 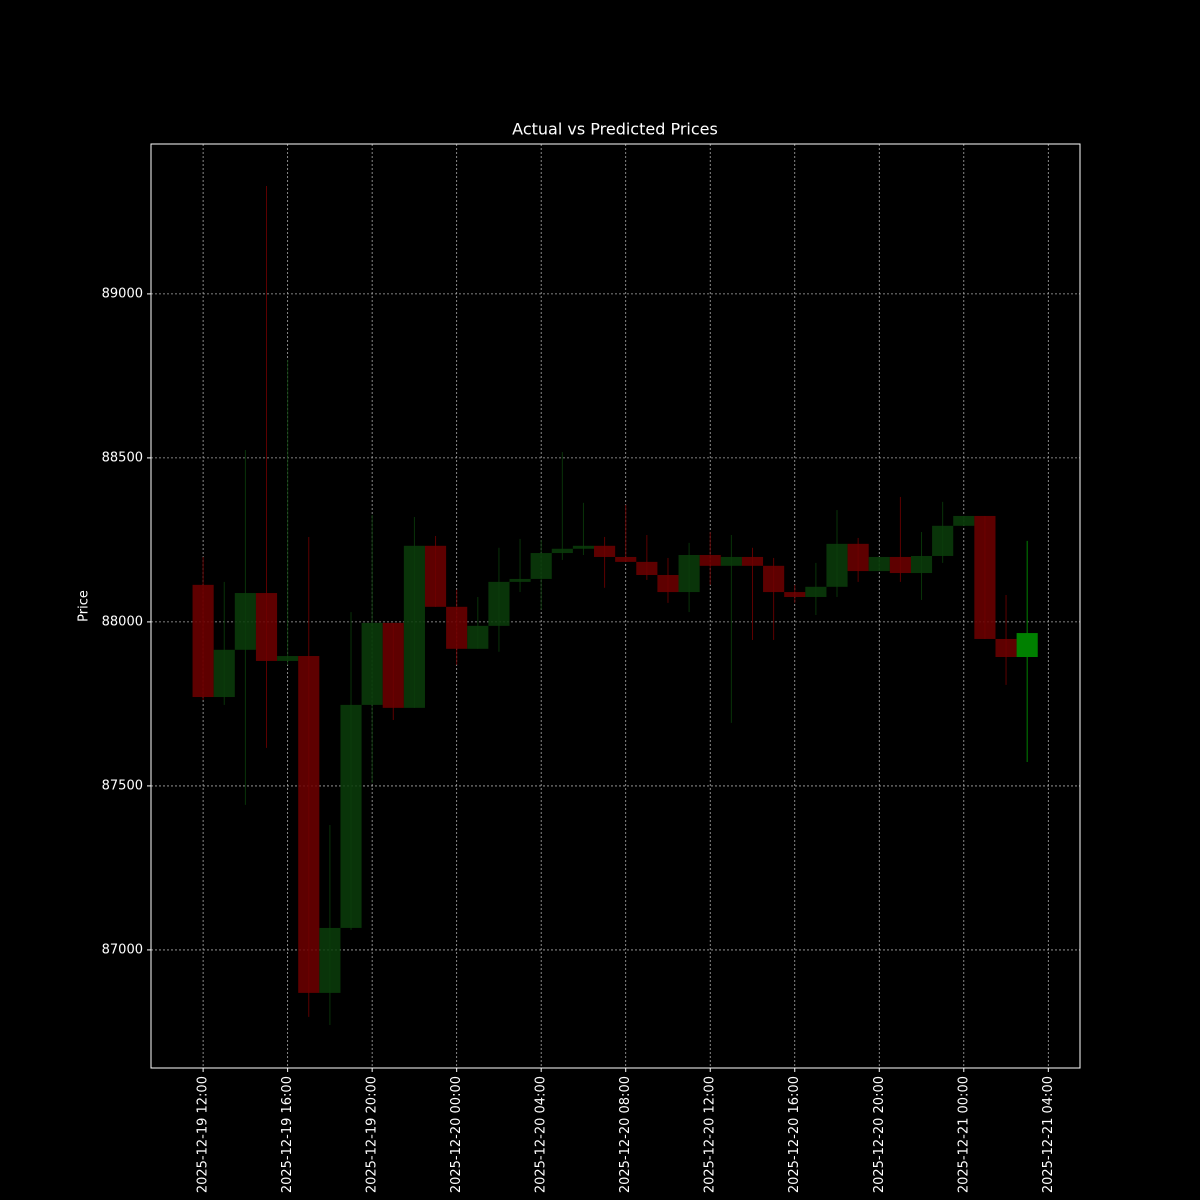 What do you see at coordinates (203, 1134) in the screenshot?
I see `x-tick-label: 2025-12-19 12:00` at bounding box center [203, 1134].